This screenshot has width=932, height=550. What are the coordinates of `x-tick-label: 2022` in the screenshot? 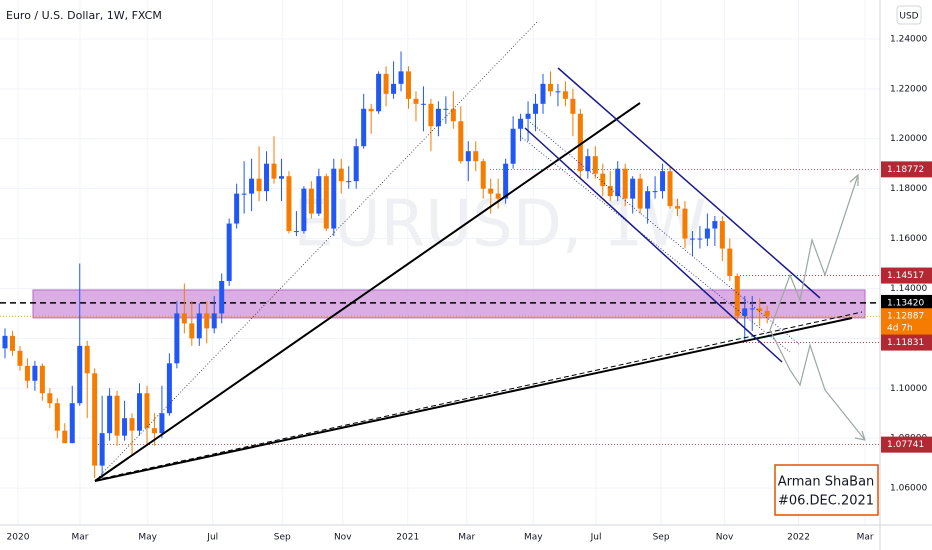 It's located at (798, 538).